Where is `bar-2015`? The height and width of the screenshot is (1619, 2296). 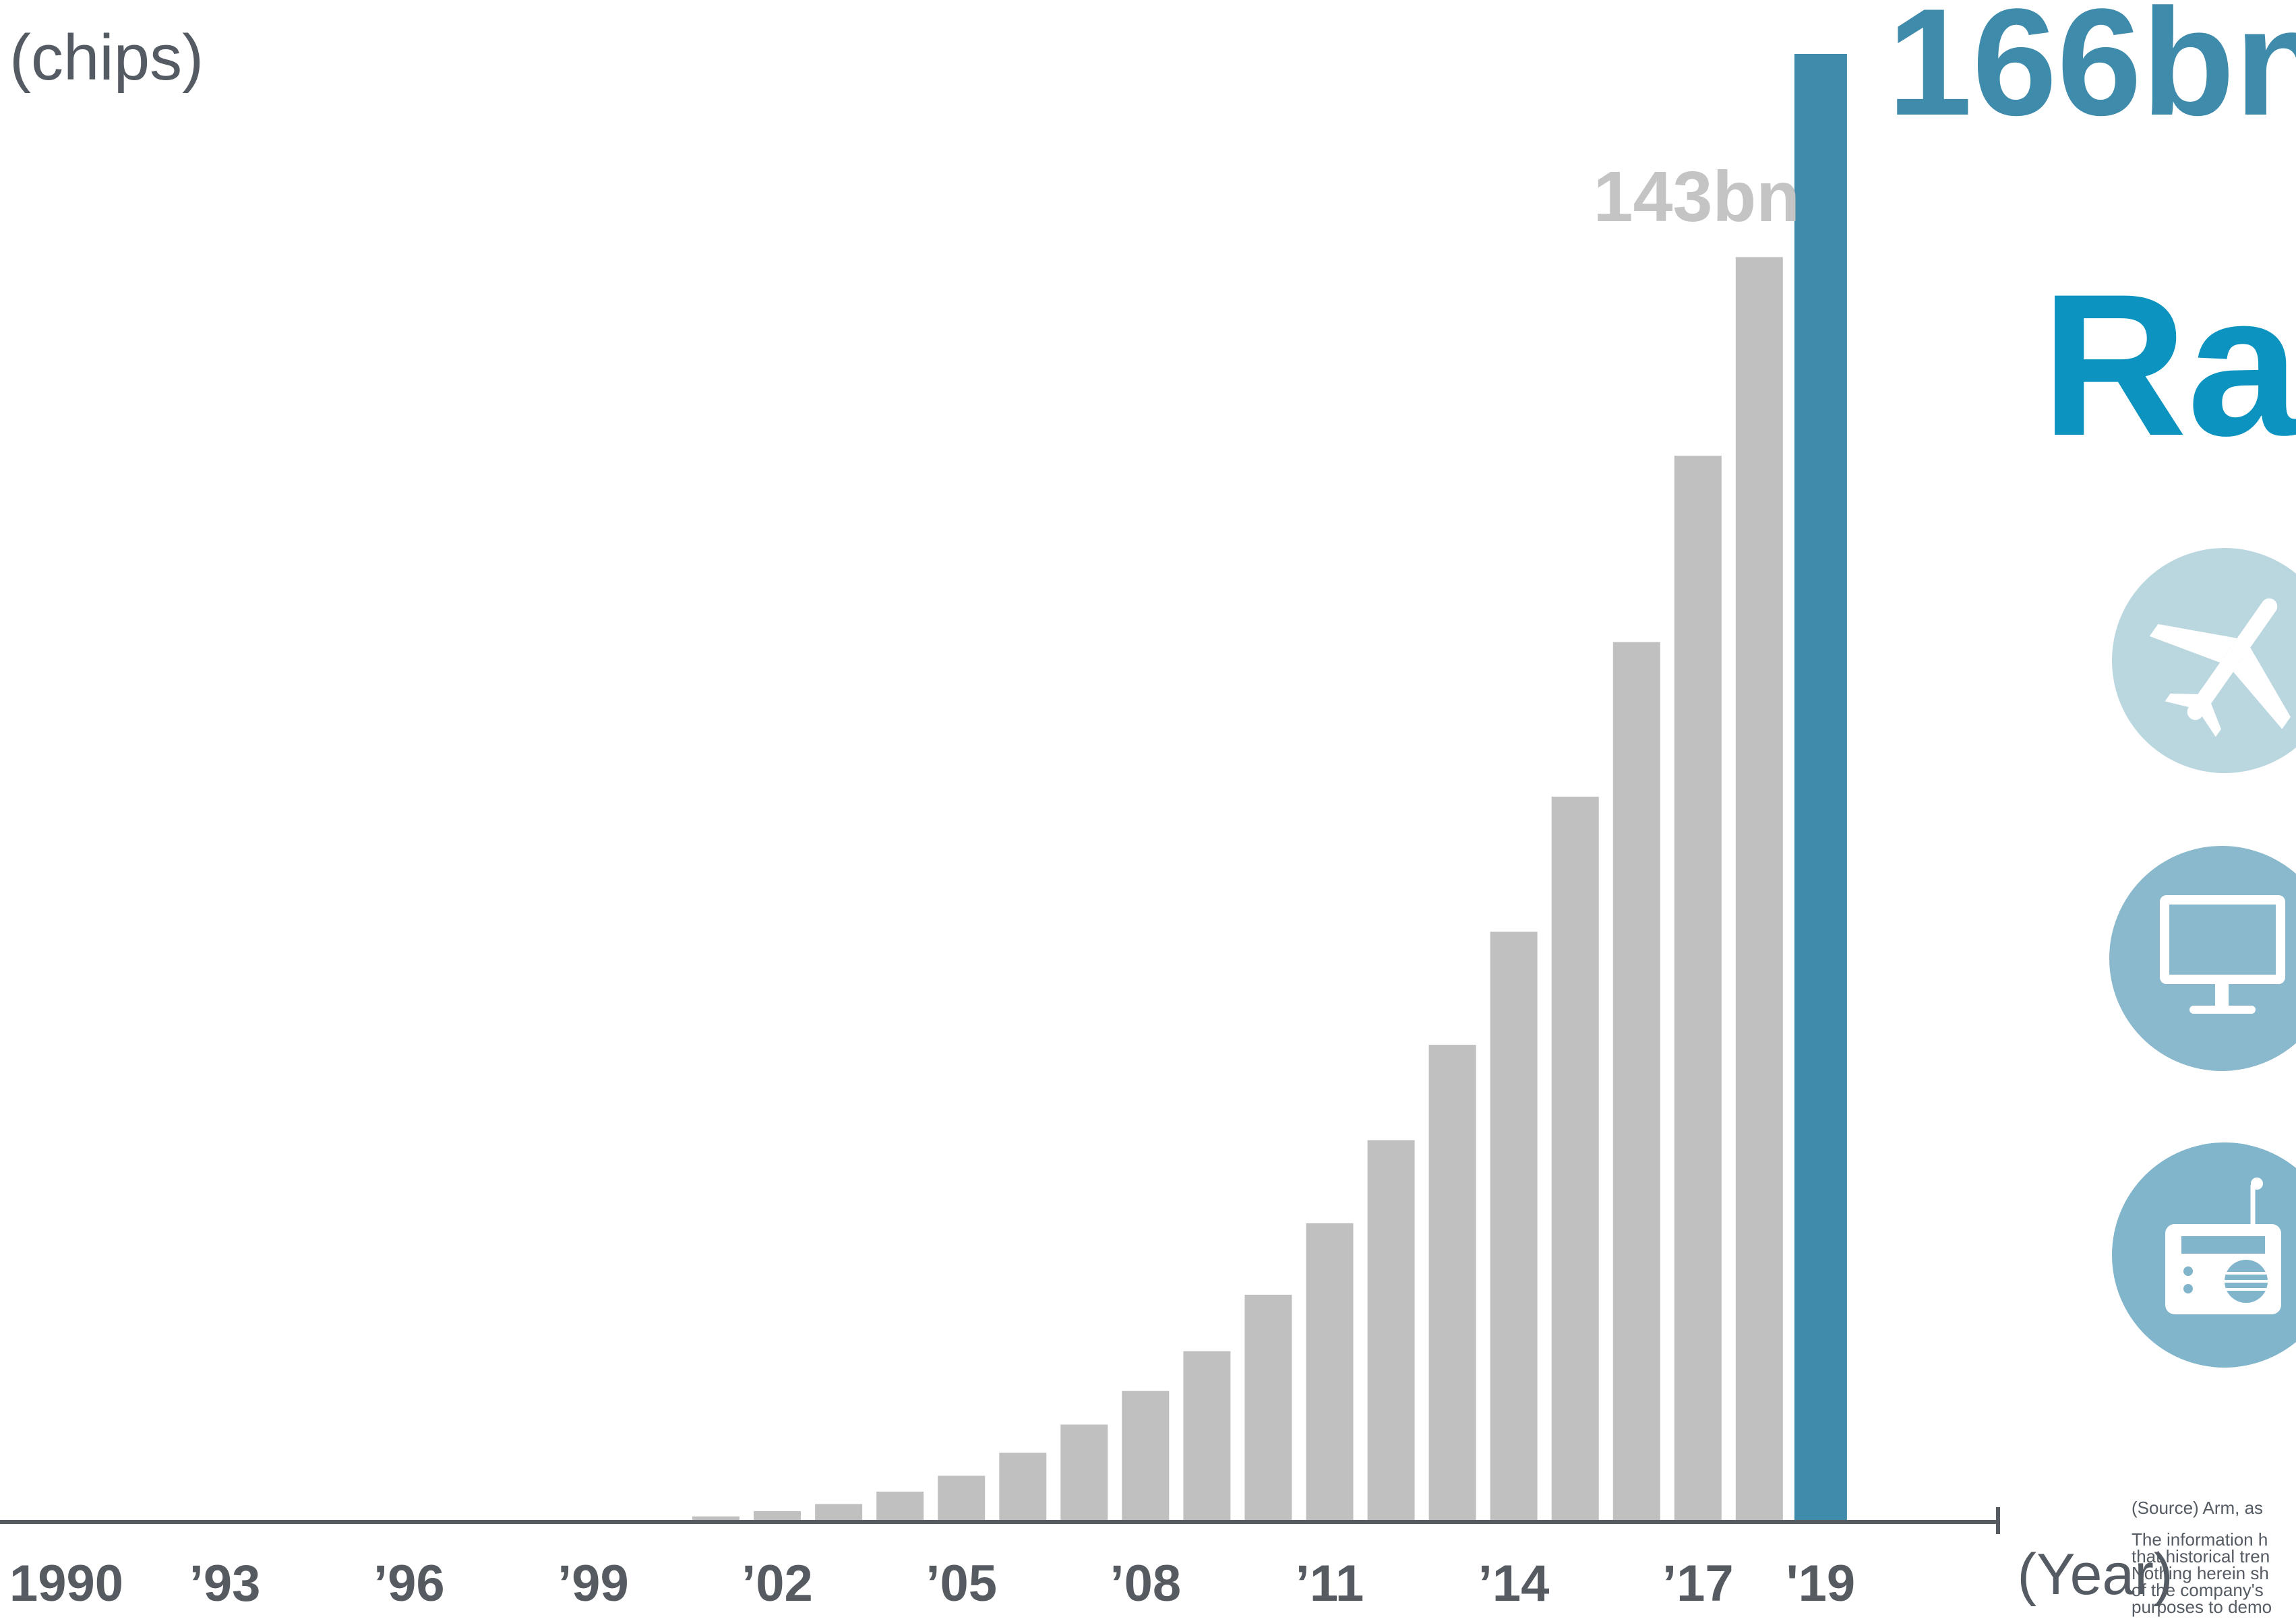 bar-2015 is located at coordinates (1575, 1158).